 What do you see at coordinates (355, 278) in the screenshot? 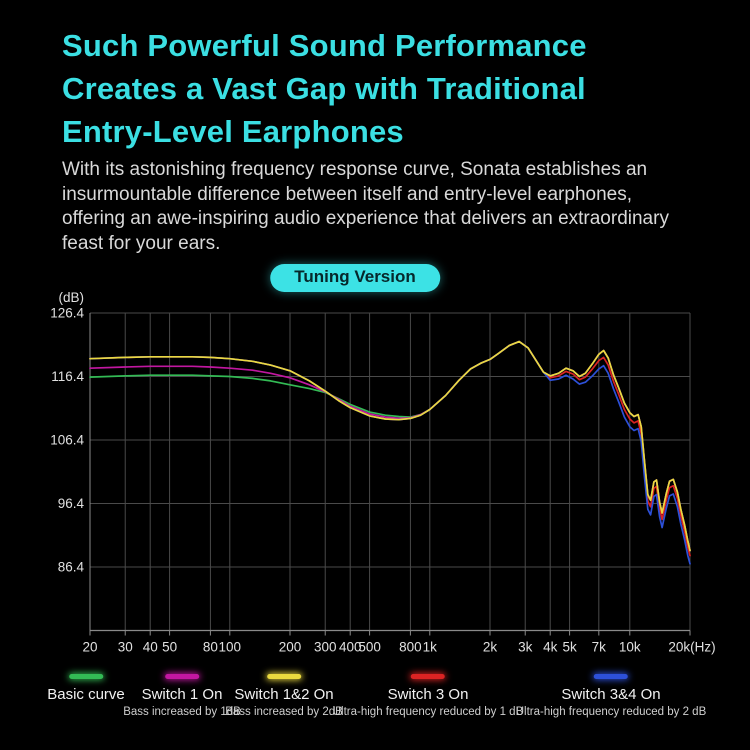
I see `tuning-version-badge: Tuning Version` at bounding box center [355, 278].